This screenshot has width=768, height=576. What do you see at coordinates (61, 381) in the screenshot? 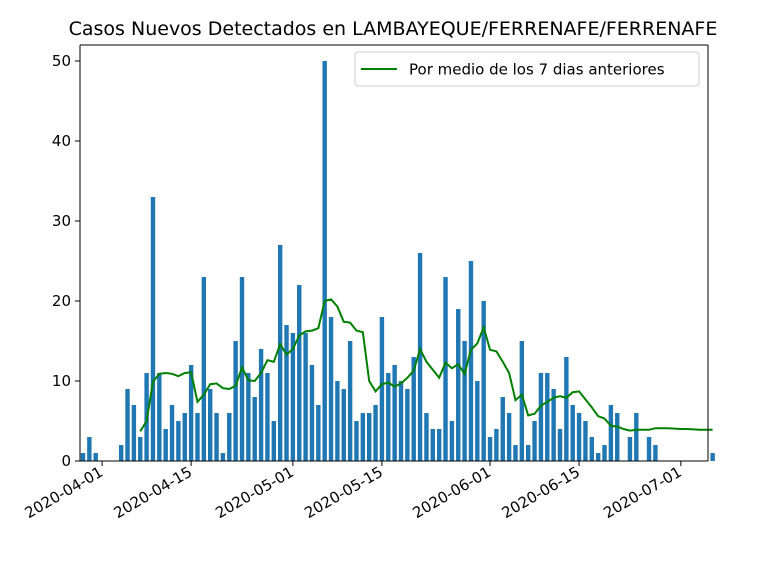
I see `y-tick-label: 10` at bounding box center [61, 381].